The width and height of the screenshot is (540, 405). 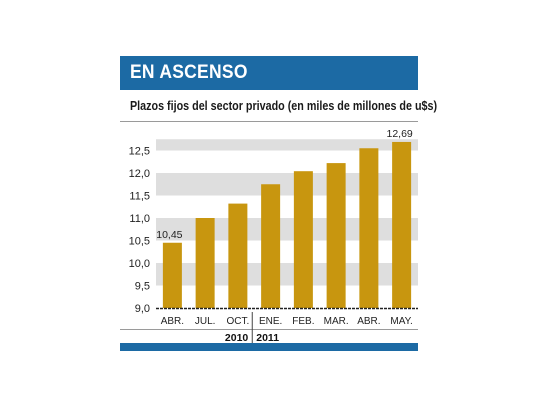 I want to click on y-tick-label: 9,5, so click(x=142, y=287).